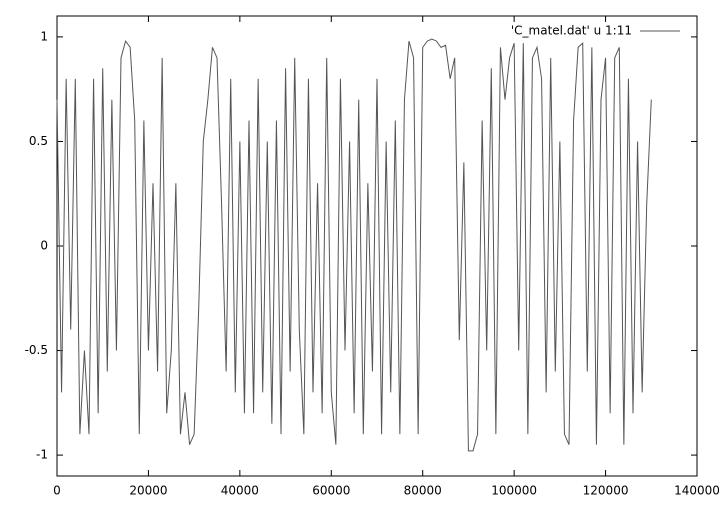  Describe the element at coordinates (57, 491) in the screenshot. I see `x-tick-label: 0` at that location.